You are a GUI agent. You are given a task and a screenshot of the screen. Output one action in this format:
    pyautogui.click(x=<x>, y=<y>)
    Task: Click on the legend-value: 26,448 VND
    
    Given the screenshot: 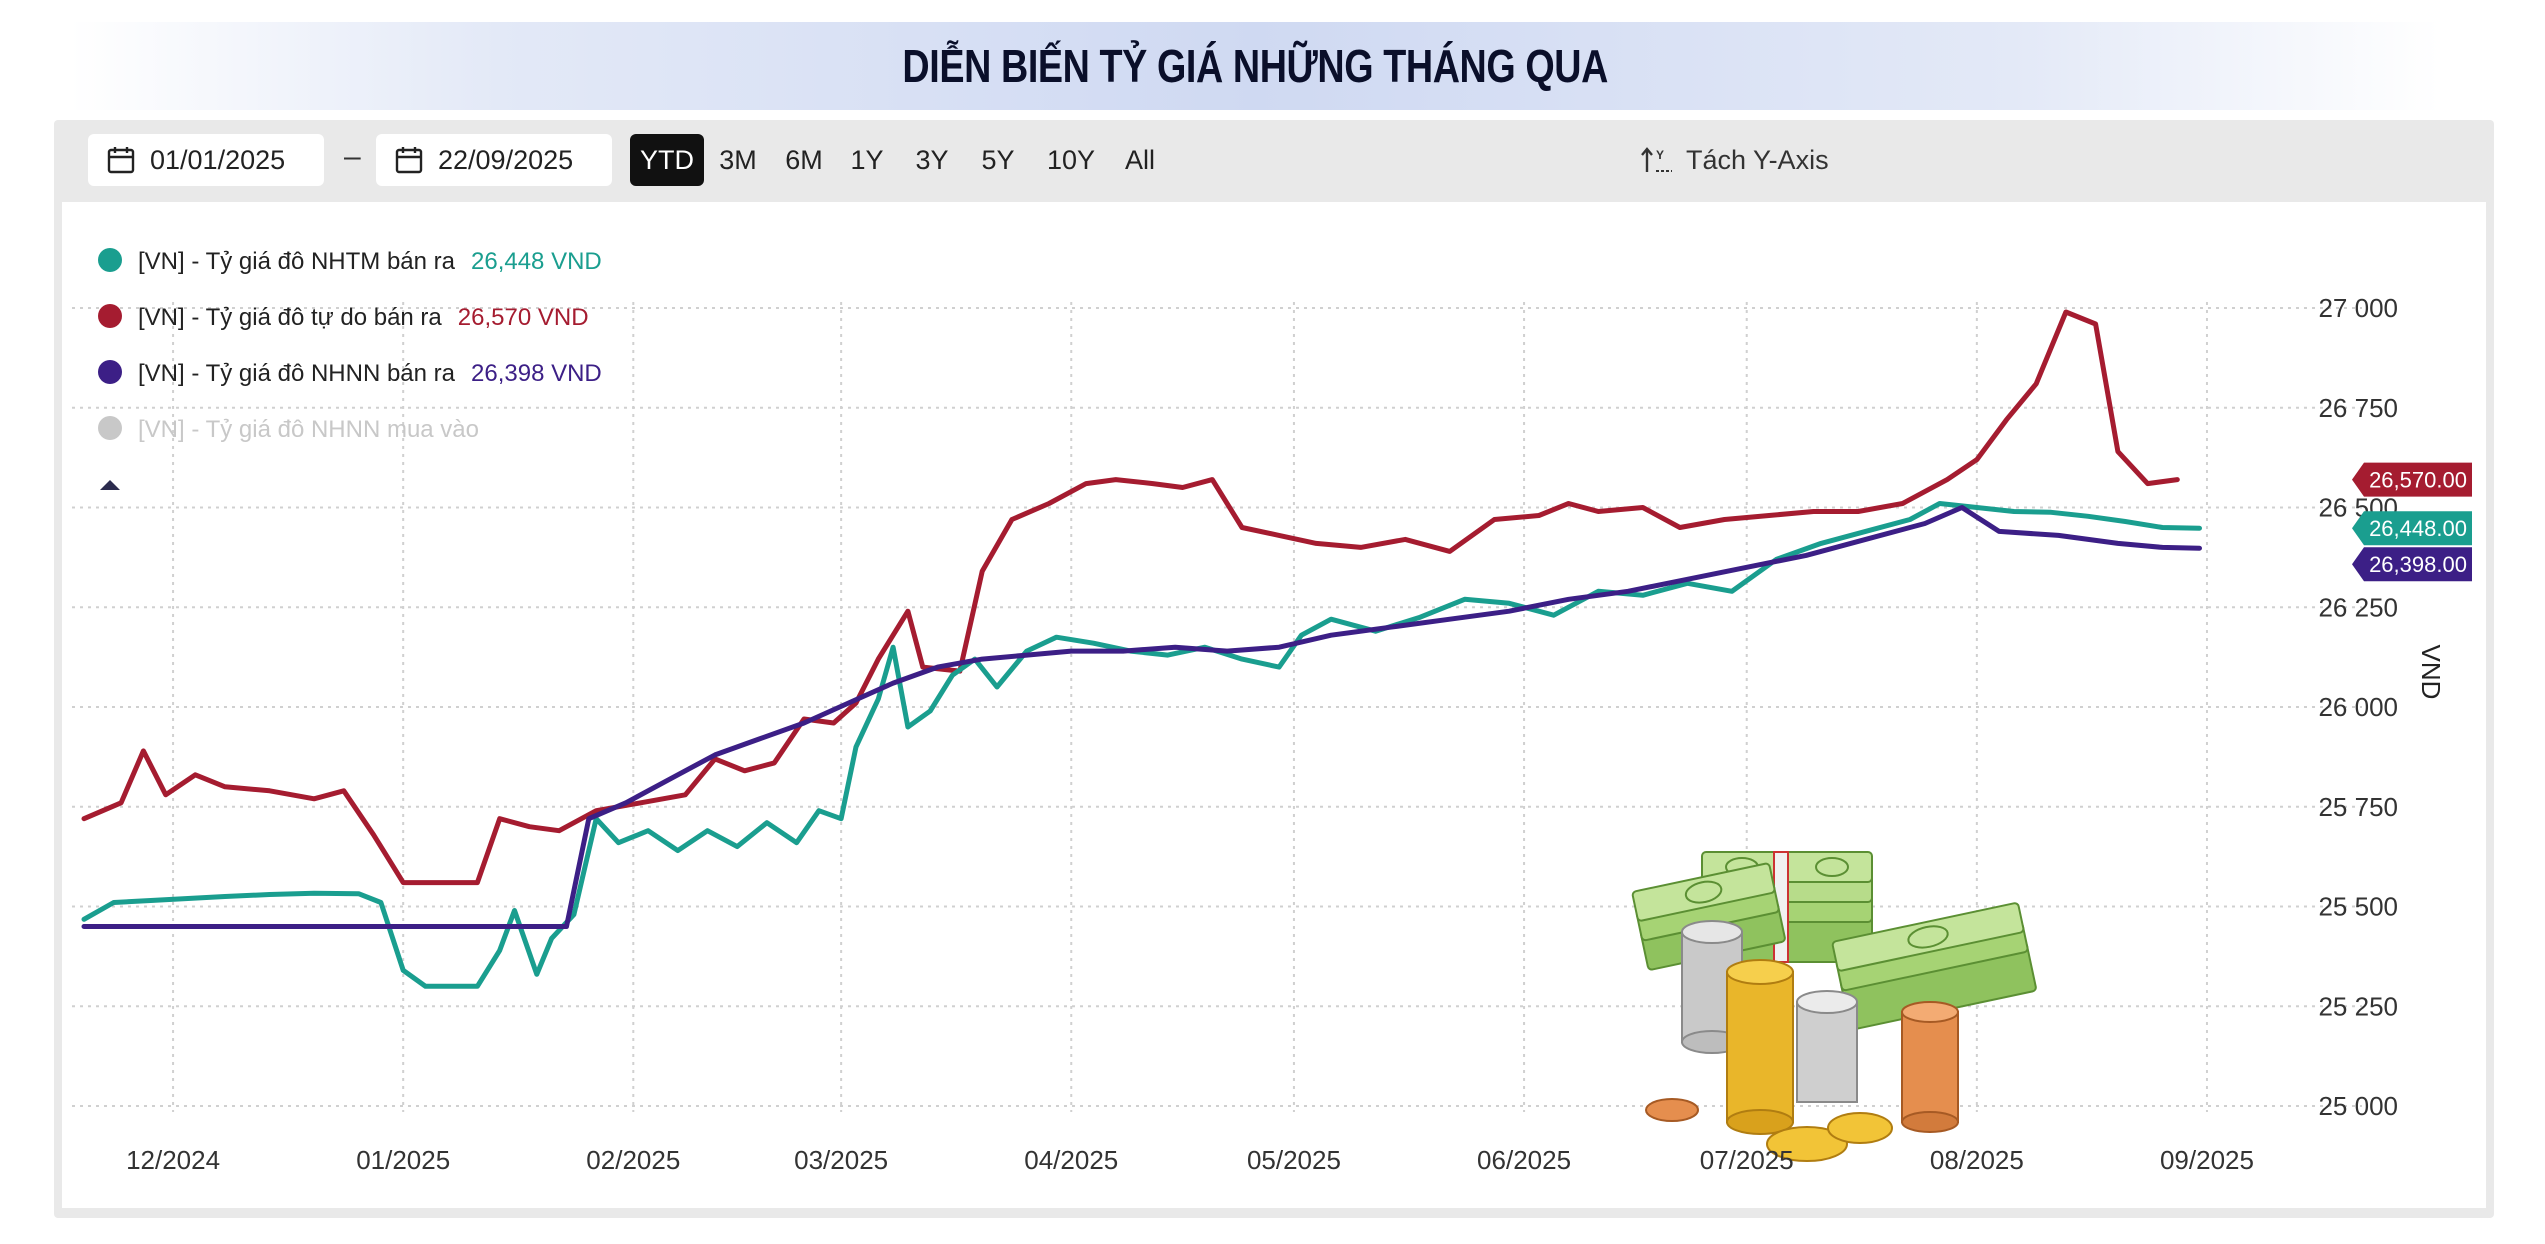 What is the action you would take?
    pyautogui.click(x=536, y=261)
    